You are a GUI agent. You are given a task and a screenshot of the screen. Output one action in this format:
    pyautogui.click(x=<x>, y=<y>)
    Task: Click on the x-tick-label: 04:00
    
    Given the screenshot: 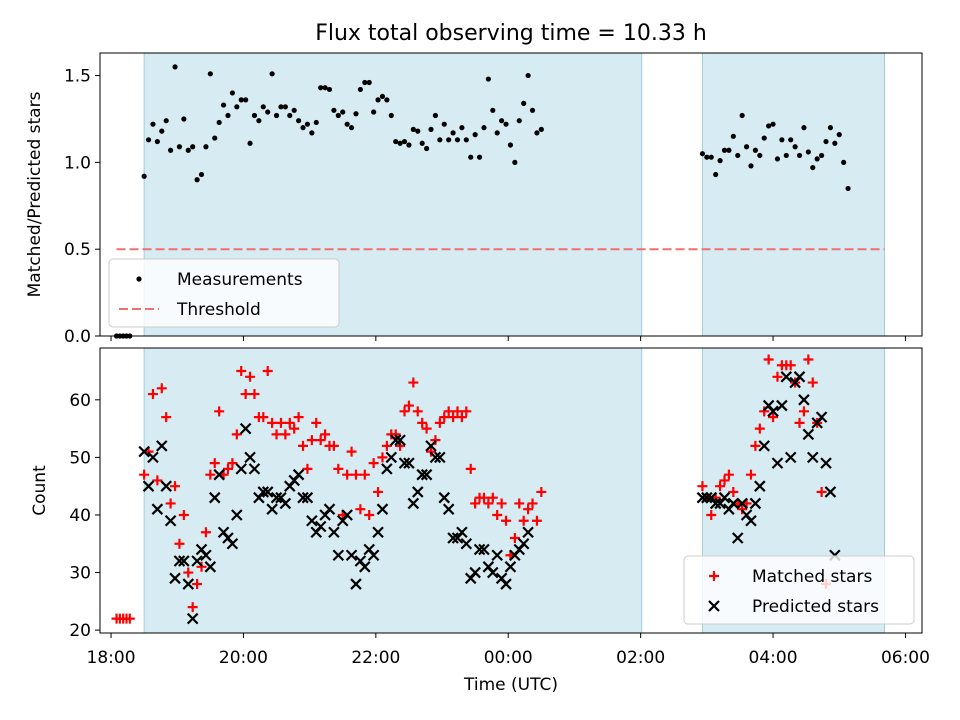 What is the action you would take?
    pyautogui.click(x=773, y=658)
    